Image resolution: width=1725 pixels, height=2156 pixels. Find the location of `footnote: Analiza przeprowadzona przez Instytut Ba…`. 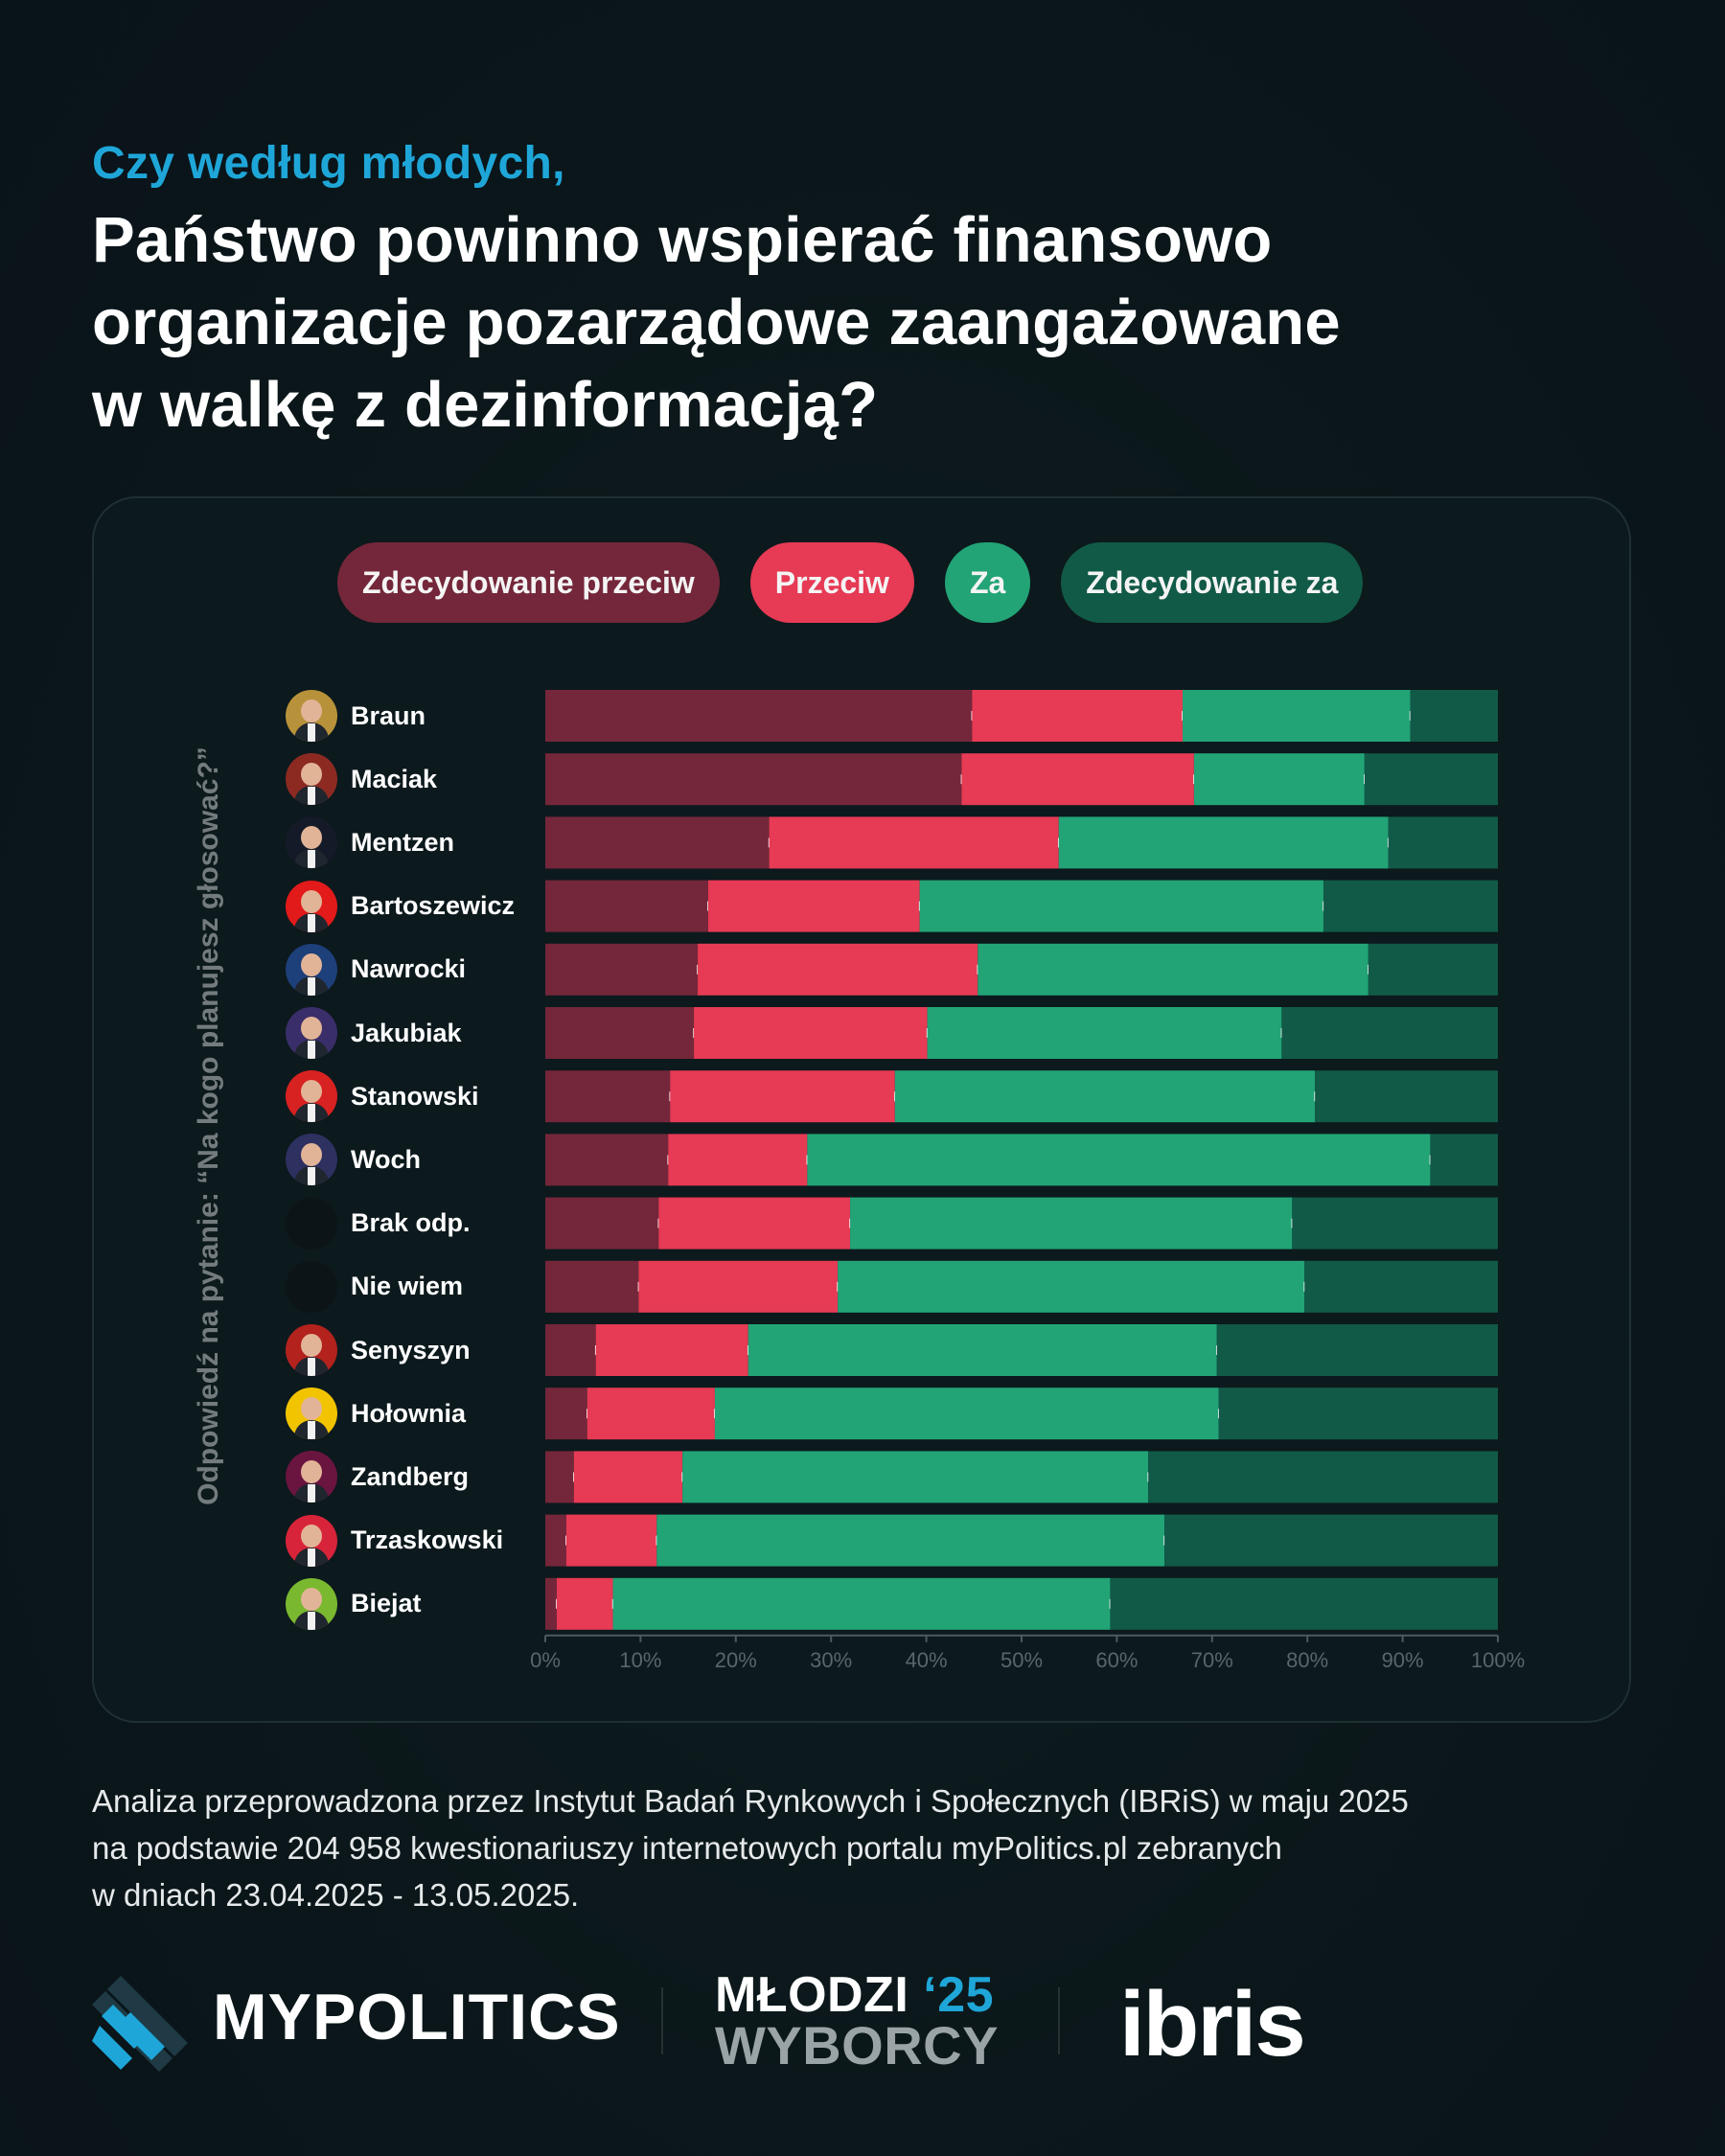

footnote: Analiza przeprowadzona przez Instytut Ba… is located at coordinates (882, 1848).